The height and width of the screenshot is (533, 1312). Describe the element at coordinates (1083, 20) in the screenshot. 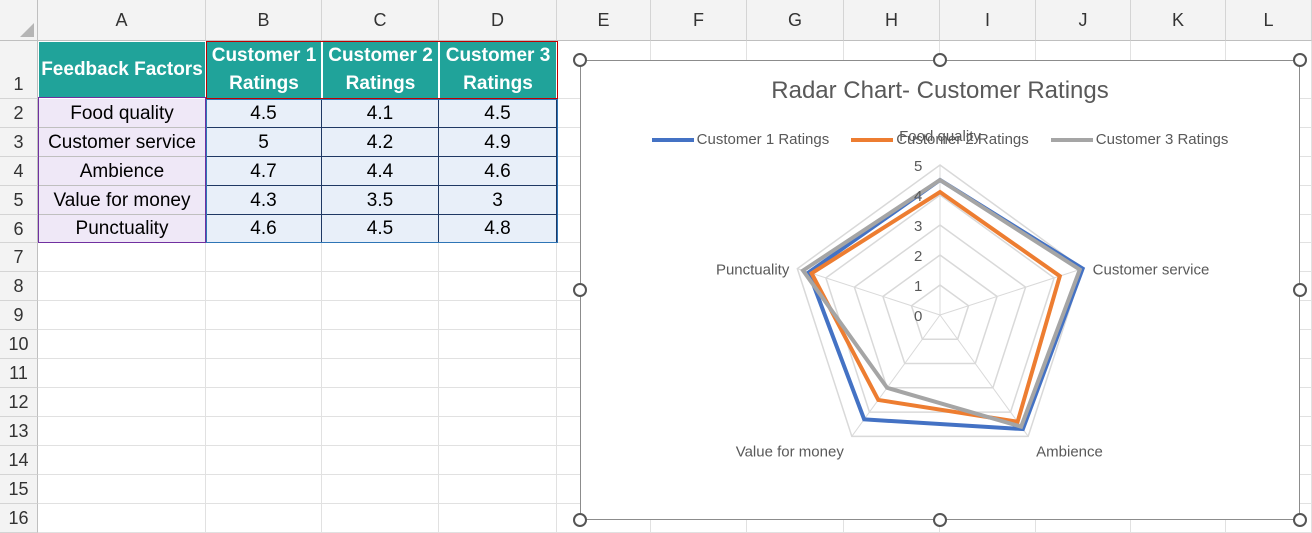

I see `column-header-J: J` at that location.